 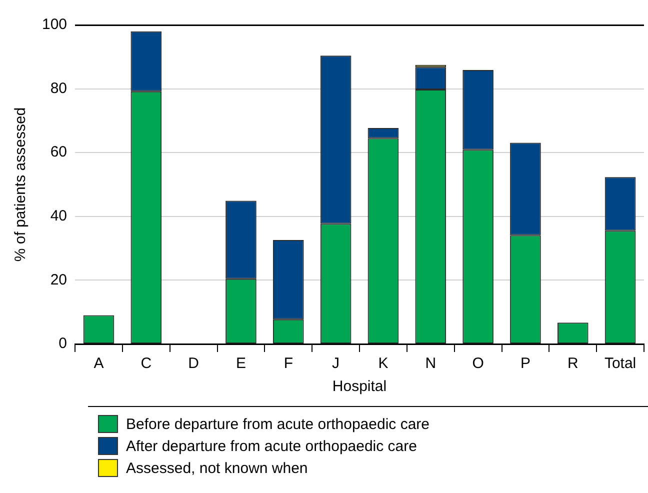 I want to click on x-axis-title: Hospital, so click(x=359, y=387).